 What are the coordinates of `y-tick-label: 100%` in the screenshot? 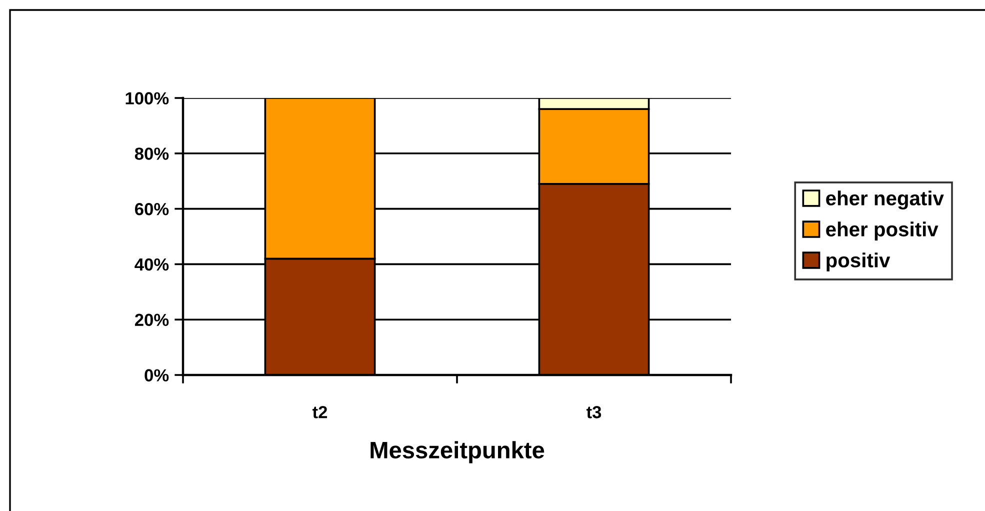 It's located at (147, 98).